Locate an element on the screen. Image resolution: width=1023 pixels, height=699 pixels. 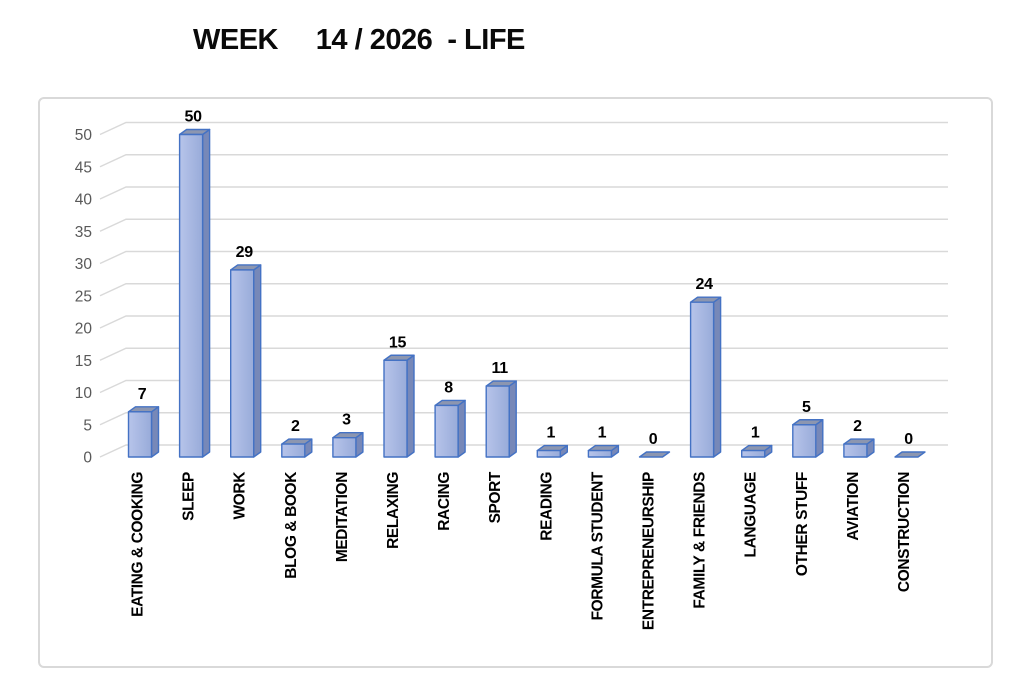
x-label-racing: RACING is located at coordinates (444, 501).